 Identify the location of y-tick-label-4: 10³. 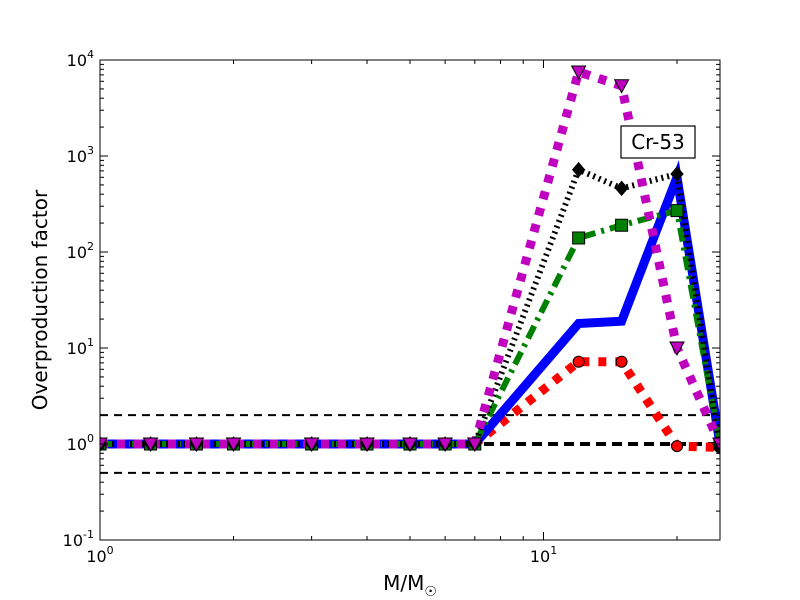
(80, 155).